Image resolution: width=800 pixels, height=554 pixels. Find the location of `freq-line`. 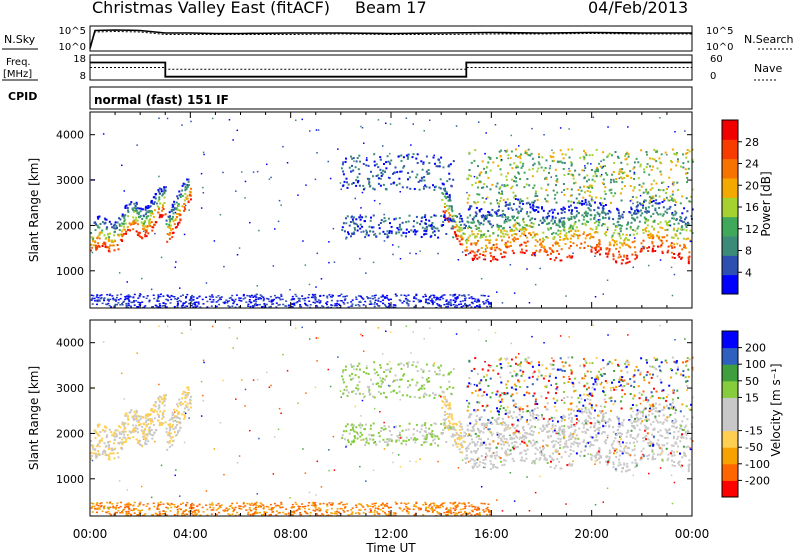

freq-line is located at coordinates (391, 69).